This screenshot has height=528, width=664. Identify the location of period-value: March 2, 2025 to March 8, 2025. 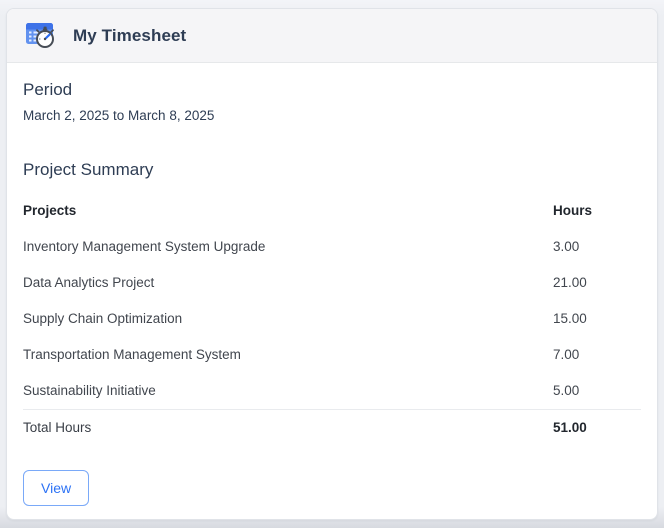
(119, 115).